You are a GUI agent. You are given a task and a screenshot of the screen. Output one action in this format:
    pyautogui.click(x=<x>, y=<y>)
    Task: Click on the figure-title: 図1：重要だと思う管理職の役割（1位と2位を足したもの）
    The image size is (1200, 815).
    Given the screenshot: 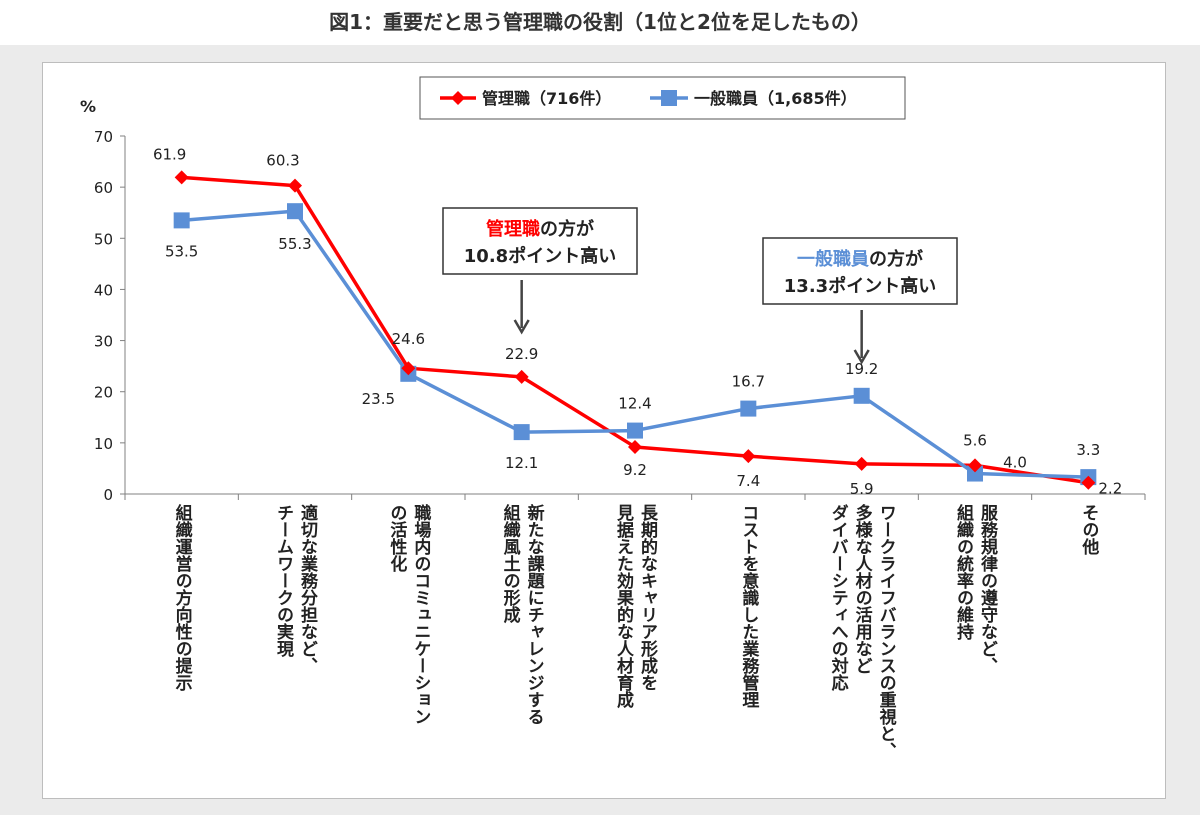 What is the action you would take?
    pyautogui.click(x=600, y=22)
    